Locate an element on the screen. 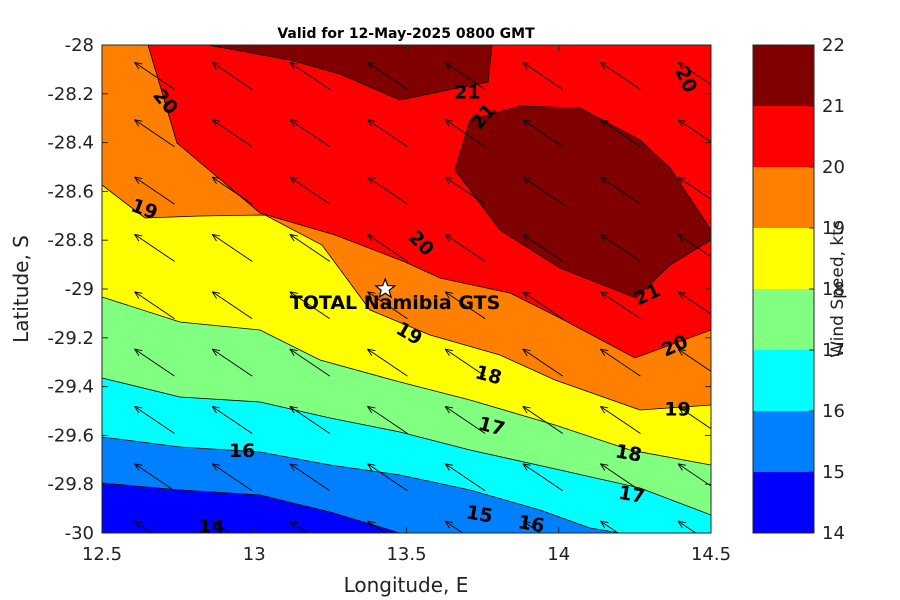 This screenshot has width=900, height=600. colorbar-ticks: 22 21 20 19 18 17 16 15 14 is located at coordinates (827, 289).